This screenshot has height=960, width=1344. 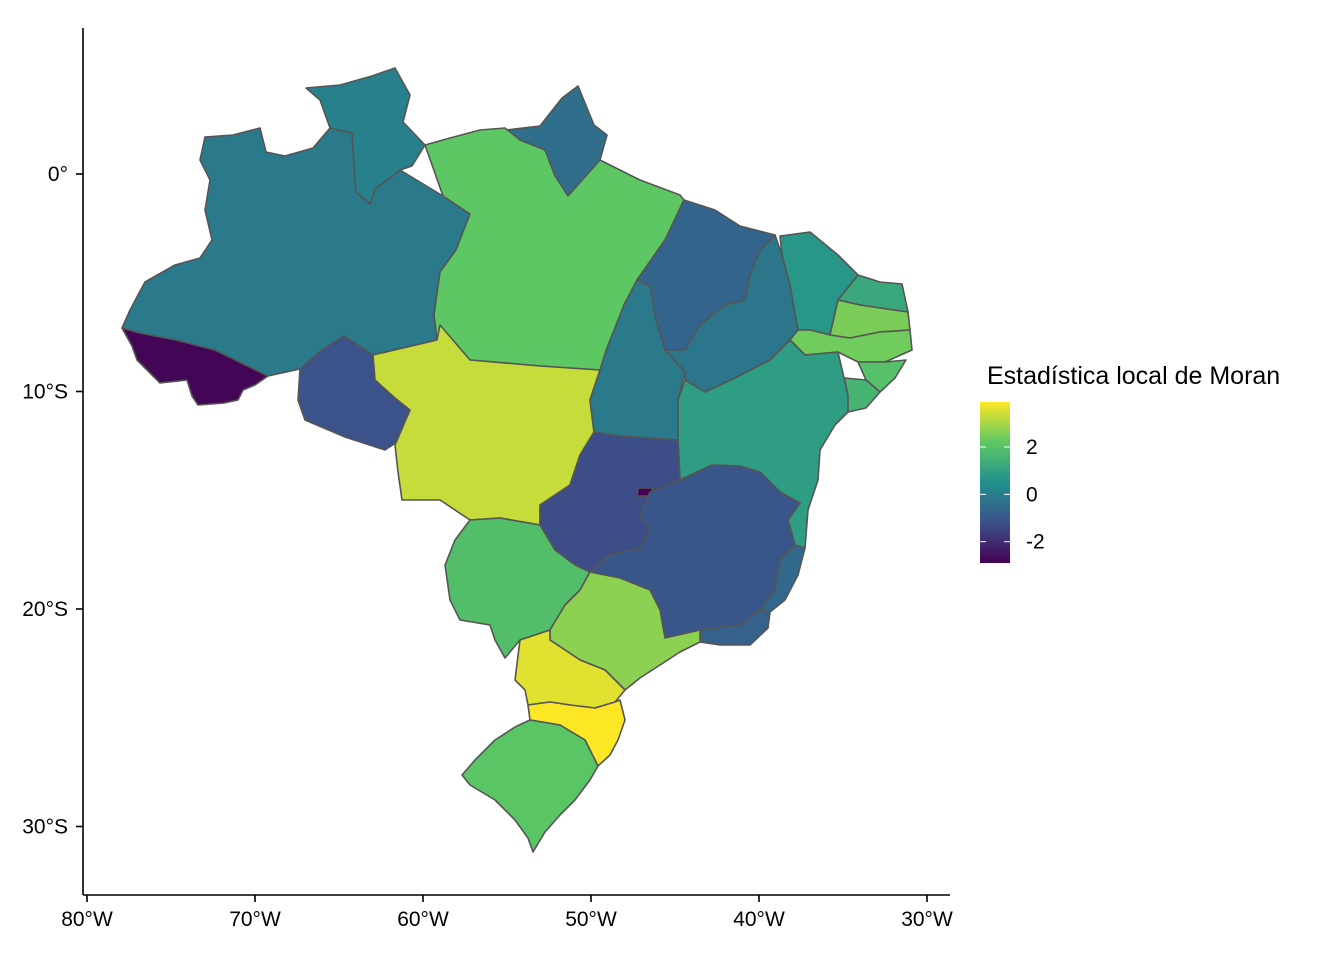 What do you see at coordinates (45, 609) in the screenshot?
I see `y-tick-label: 20°S` at bounding box center [45, 609].